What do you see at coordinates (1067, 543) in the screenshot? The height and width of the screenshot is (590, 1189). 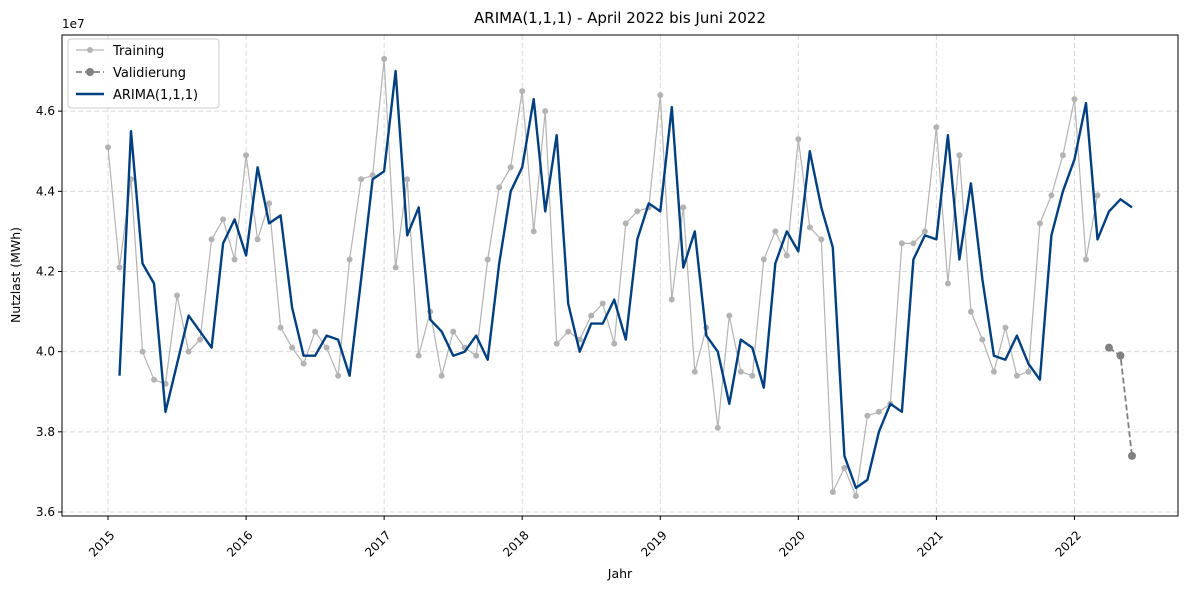 I see `x-tick-label: 2022` at bounding box center [1067, 543].